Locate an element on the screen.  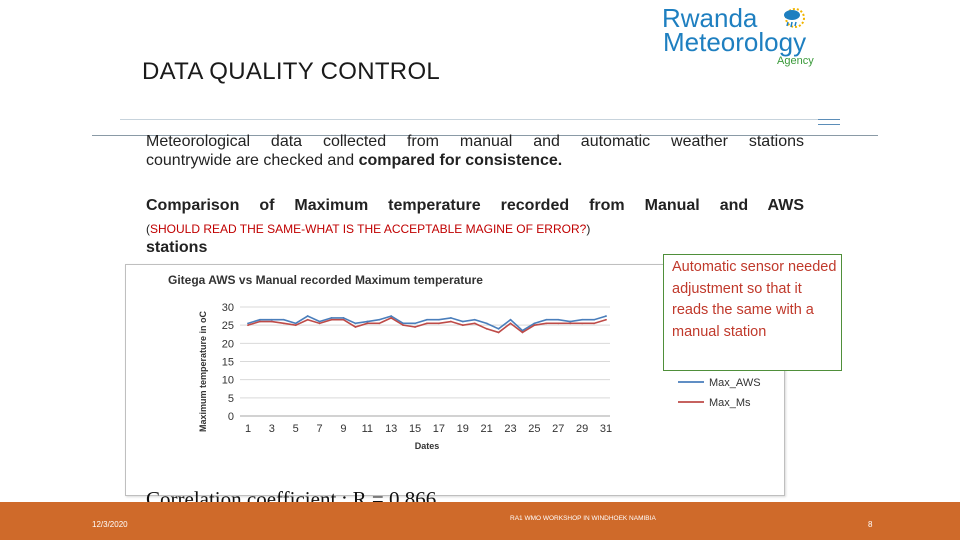
legend-label: Max_Ms is located at coordinates (730, 403).